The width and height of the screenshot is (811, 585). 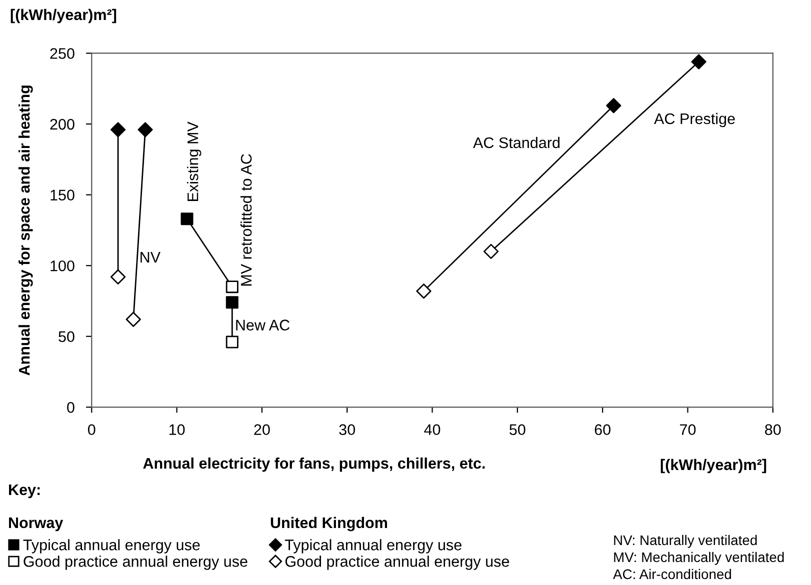 What do you see at coordinates (36, 524) in the screenshot?
I see `text: Norway` at bounding box center [36, 524].